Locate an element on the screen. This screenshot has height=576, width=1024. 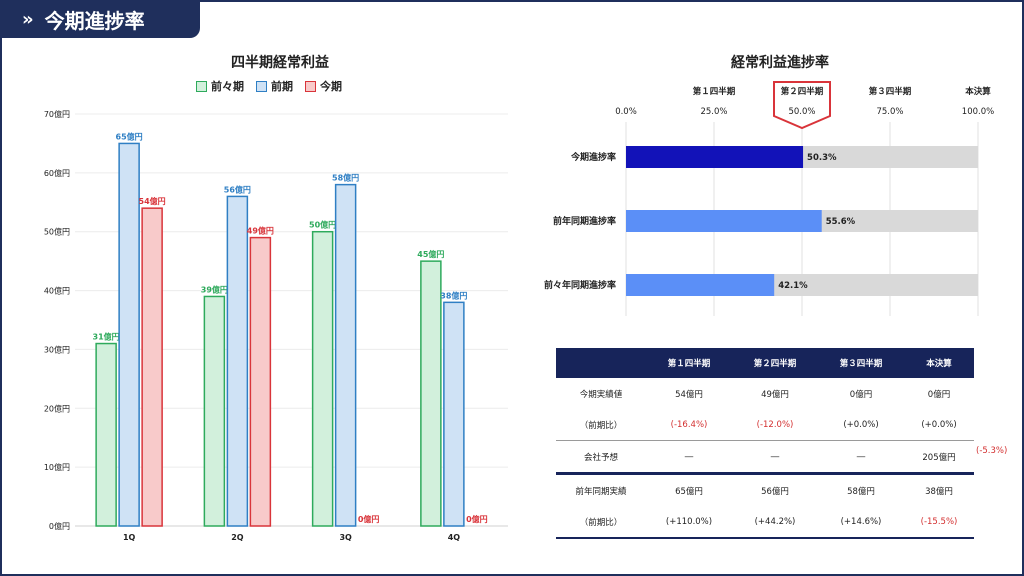
y-tick-label: 20億円 is located at coordinates (57, 408).